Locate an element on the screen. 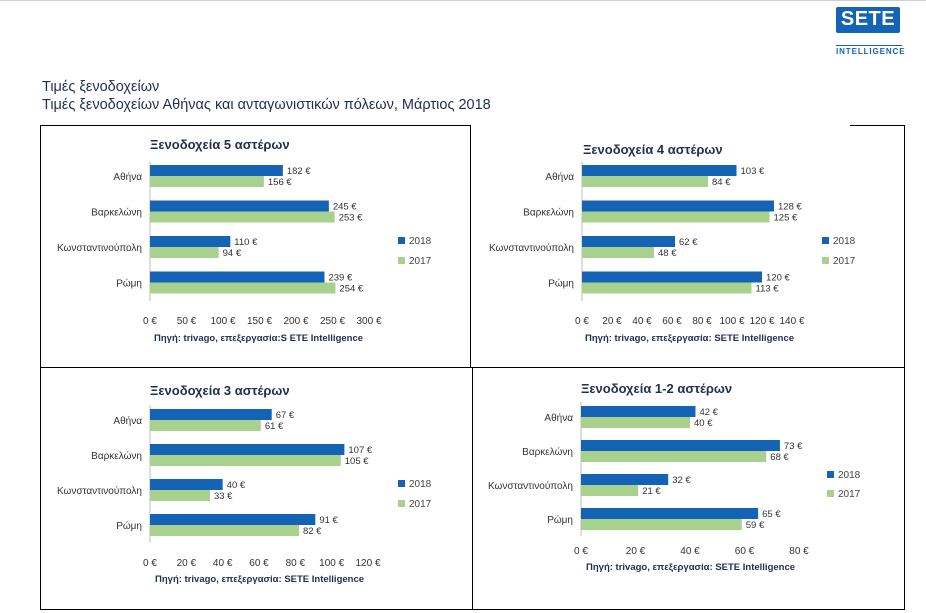 Image resolution: width=926 pixels, height=613 pixels. tick-label: 80 € is located at coordinates (799, 551).